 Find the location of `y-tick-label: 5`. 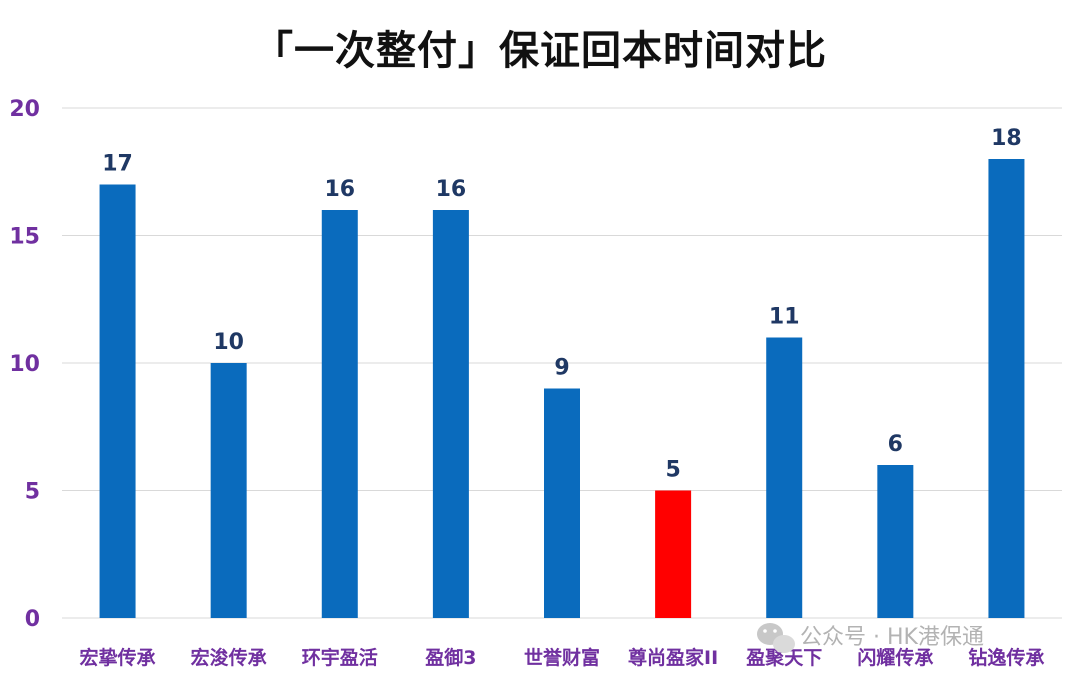

y-tick-label: 5 is located at coordinates (32, 492).